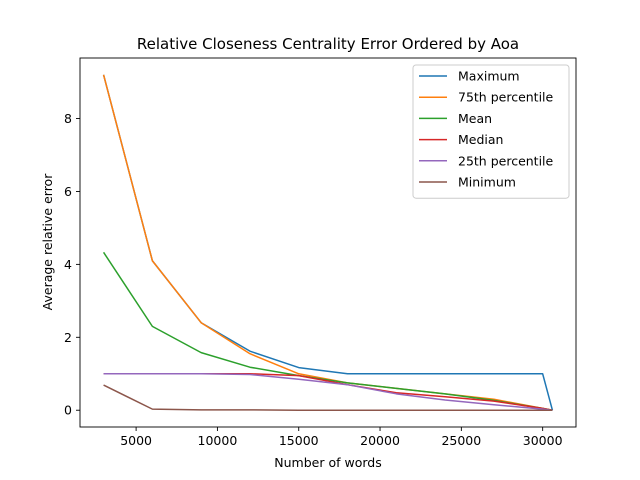  I want to click on y-tick-label: 2, so click(68, 337).